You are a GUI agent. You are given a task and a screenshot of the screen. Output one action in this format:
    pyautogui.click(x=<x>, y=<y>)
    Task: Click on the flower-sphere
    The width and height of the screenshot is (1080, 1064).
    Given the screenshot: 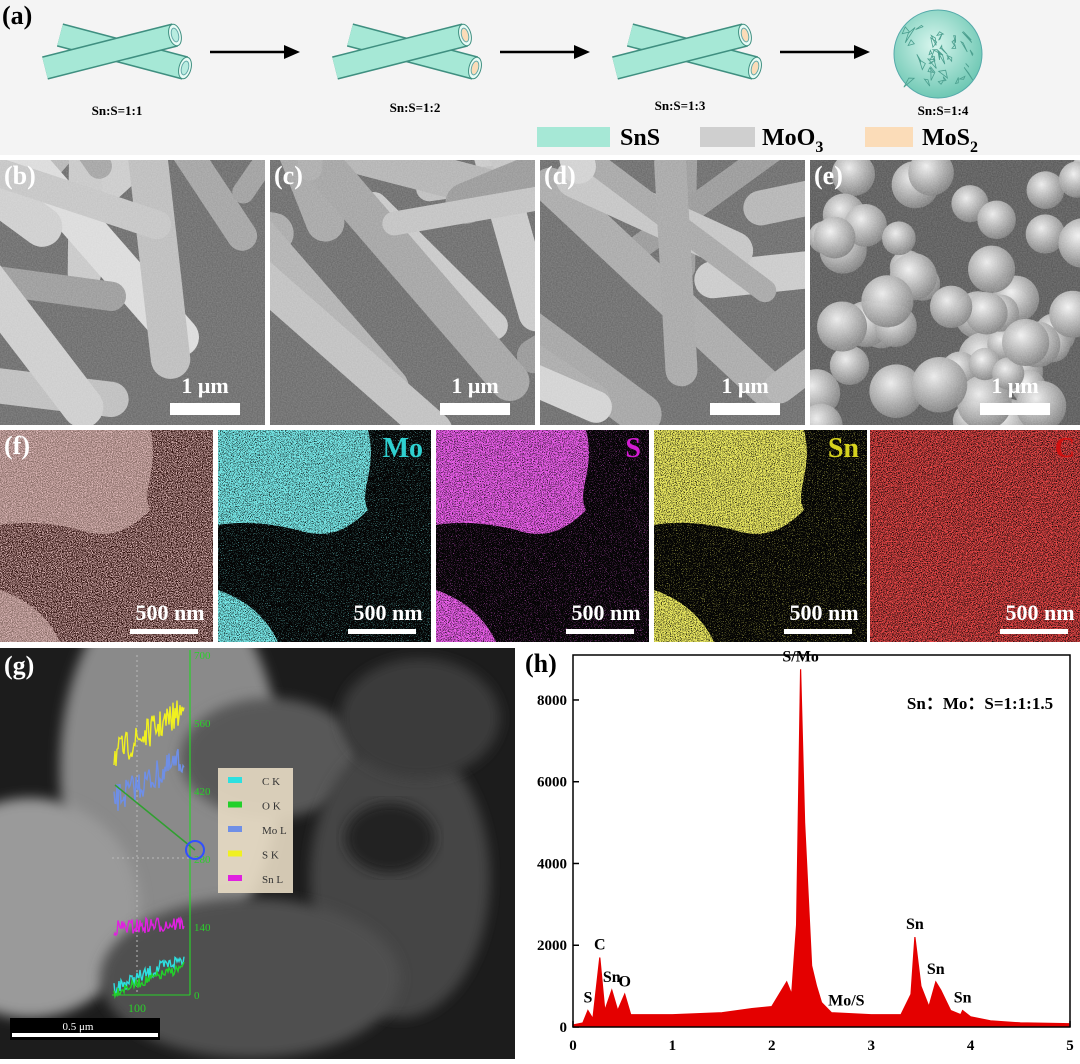 What is the action you would take?
    pyautogui.click(x=938, y=54)
    